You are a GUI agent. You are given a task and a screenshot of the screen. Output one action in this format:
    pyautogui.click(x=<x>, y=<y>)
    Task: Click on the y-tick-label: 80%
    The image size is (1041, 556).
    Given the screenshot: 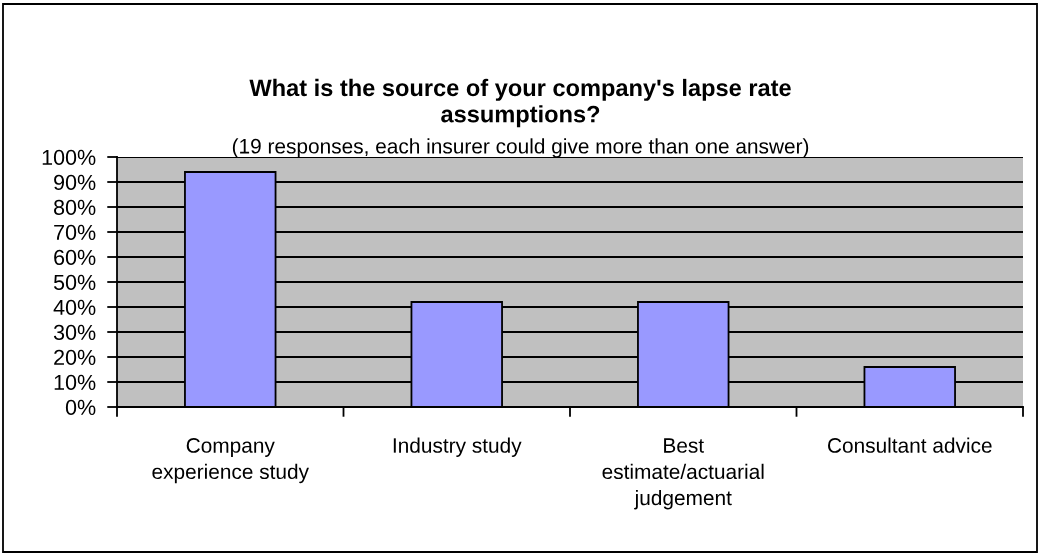 What is the action you would take?
    pyautogui.click(x=75, y=207)
    